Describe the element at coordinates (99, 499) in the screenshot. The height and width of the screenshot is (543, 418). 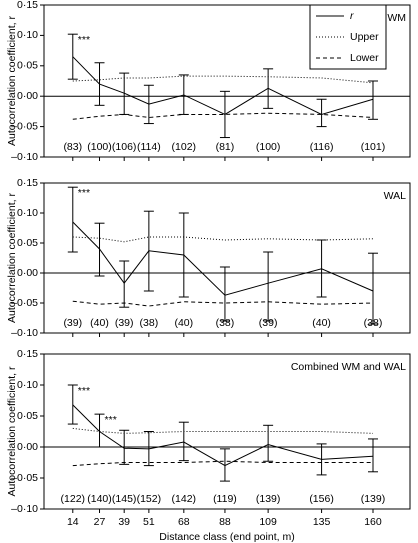
I see `sample-size: (140)` at that location.